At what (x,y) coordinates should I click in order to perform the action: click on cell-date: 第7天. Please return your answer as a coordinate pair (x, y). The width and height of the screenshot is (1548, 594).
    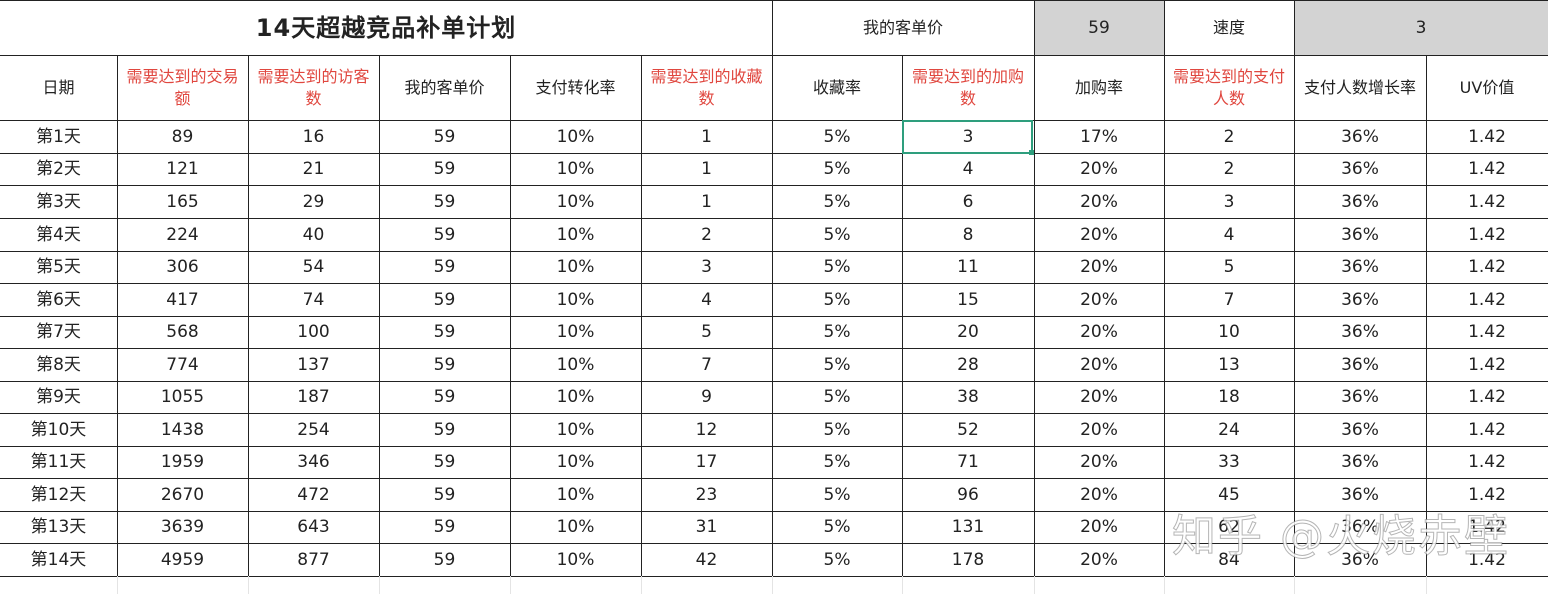
    Looking at the image, I should click on (58, 332).